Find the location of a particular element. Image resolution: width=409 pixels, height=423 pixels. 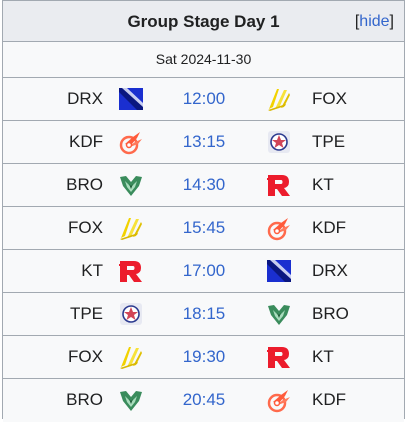

match-row: DRX 12:00 FOX is located at coordinates (203, 99).